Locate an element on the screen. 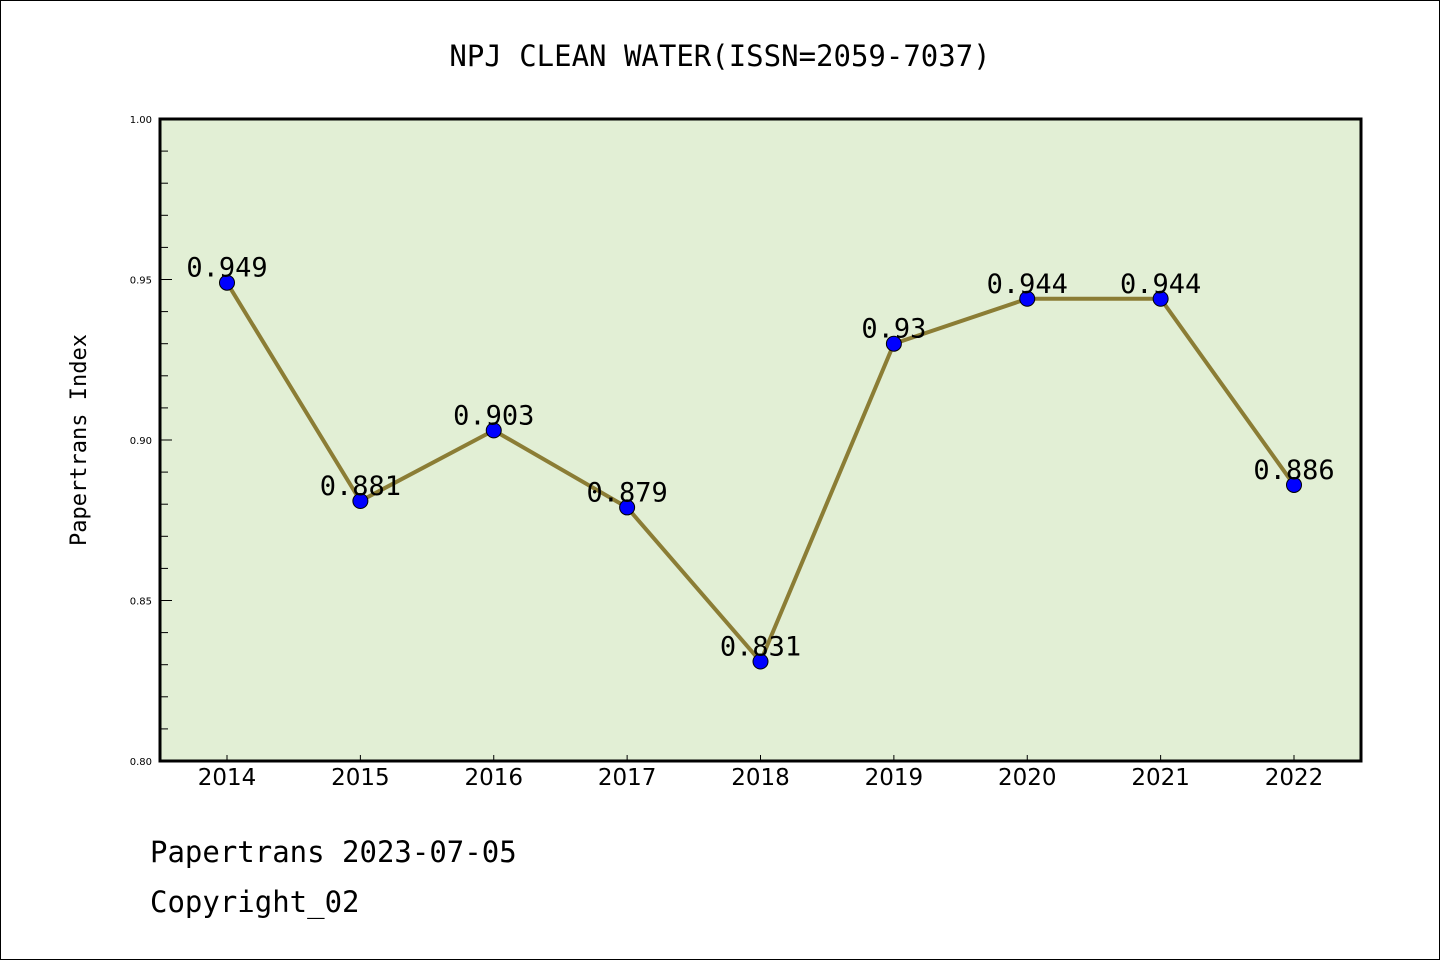 The width and height of the screenshot is (1440, 960). y-tick-label: 0.80 is located at coordinates (141, 762).